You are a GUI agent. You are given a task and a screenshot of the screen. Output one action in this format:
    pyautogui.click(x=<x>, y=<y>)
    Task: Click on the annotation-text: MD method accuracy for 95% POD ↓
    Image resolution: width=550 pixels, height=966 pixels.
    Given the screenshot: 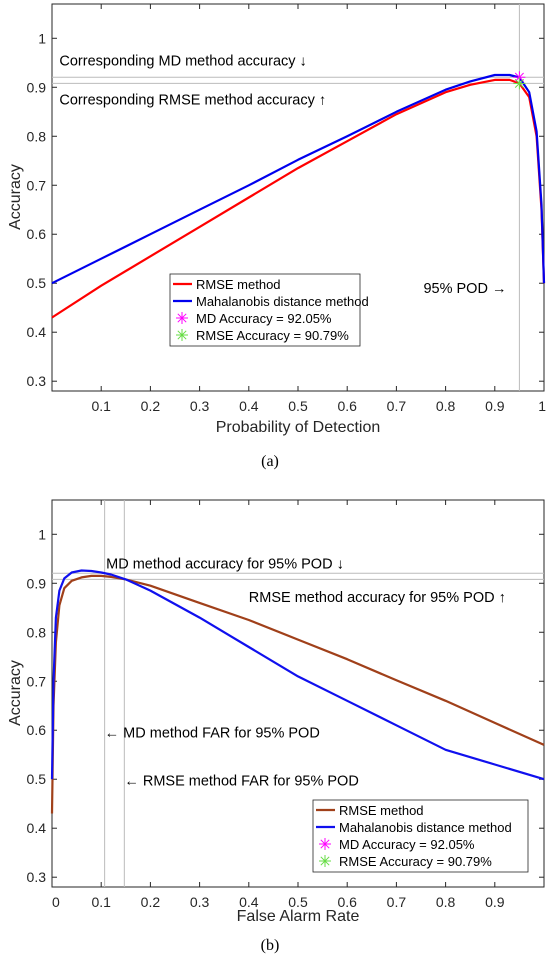 What is the action you would take?
    pyautogui.click(x=225, y=565)
    